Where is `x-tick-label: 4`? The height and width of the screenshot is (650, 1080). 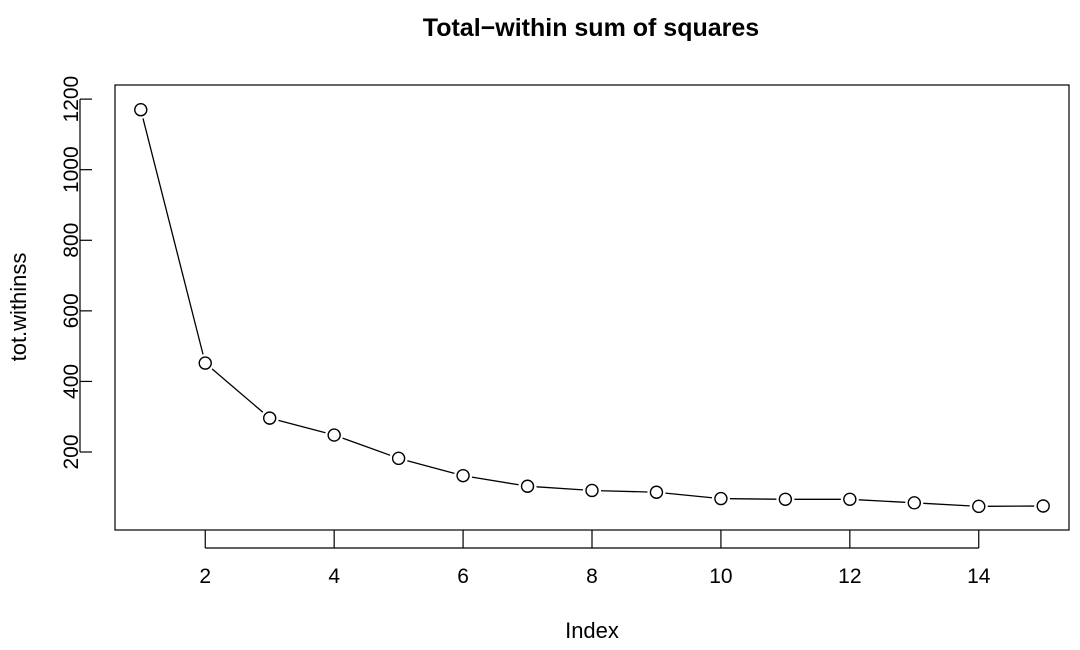 x-tick-label: 4 is located at coordinates (334, 576).